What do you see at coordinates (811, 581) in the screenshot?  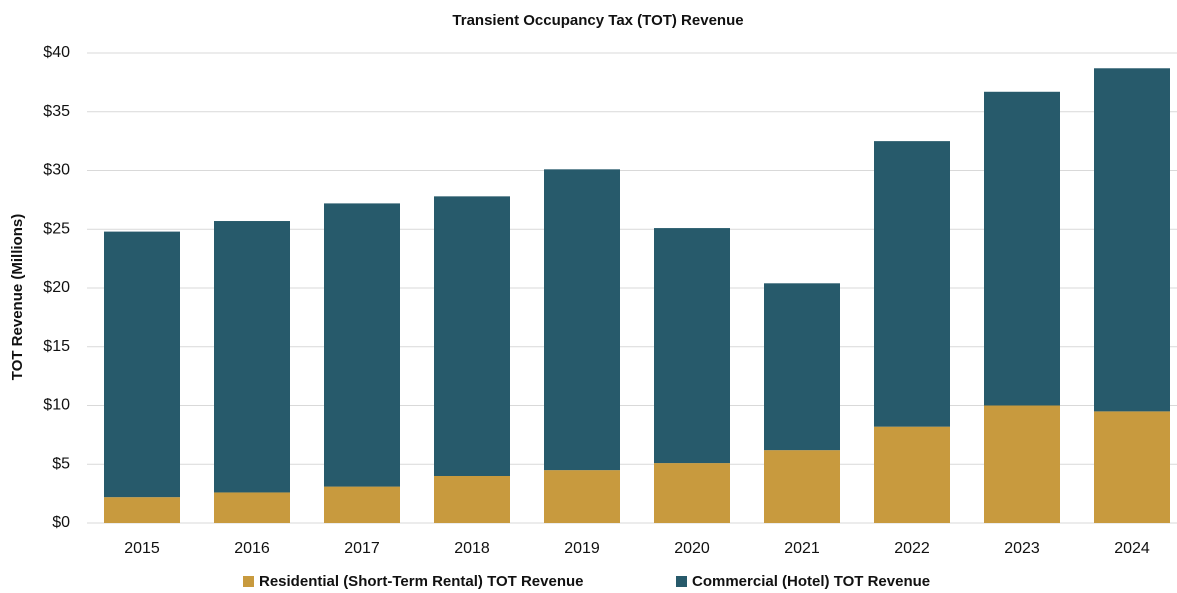 I see `legend-label: Commercial (Hotel) TOT Revenue` at bounding box center [811, 581].